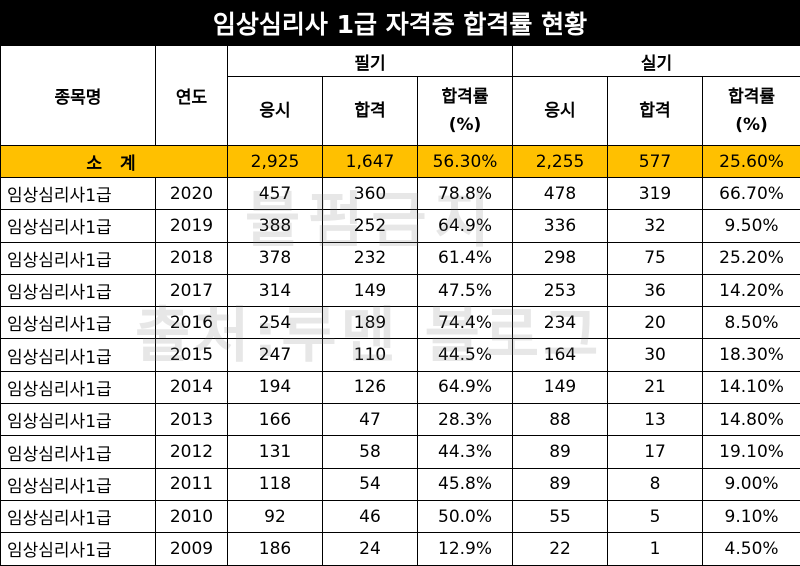 Image resolution: width=800 pixels, height=566 pixels. Describe the element at coordinates (370, 484) in the screenshot. I see `row-written-passed: 54` at that location.